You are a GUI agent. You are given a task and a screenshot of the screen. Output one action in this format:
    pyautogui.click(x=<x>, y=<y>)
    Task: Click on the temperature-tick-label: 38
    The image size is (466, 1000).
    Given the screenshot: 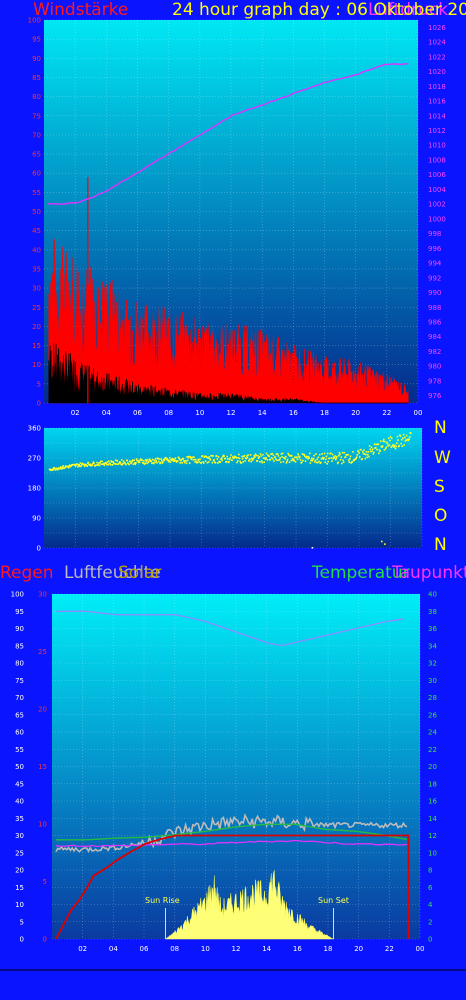 What is the action you would take?
    pyautogui.click(x=432, y=612)
    